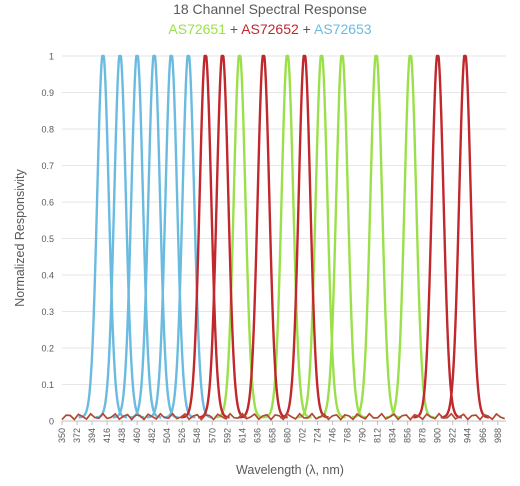 The height and width of the screenshot is (486, 520). Describe the element at coordinates (197, 29) in the screenshot. I see `subtitle-part-0: AS72651` at that location.